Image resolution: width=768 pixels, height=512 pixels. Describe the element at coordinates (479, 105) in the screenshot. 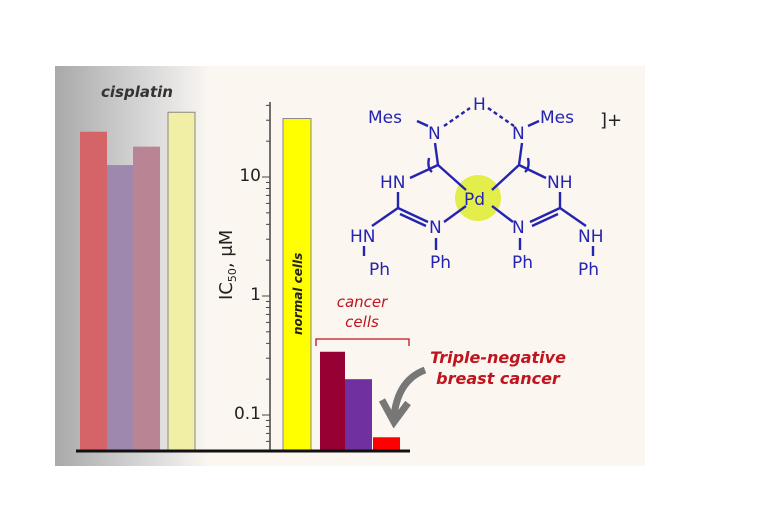

I see `bridging-h: H` at that location.